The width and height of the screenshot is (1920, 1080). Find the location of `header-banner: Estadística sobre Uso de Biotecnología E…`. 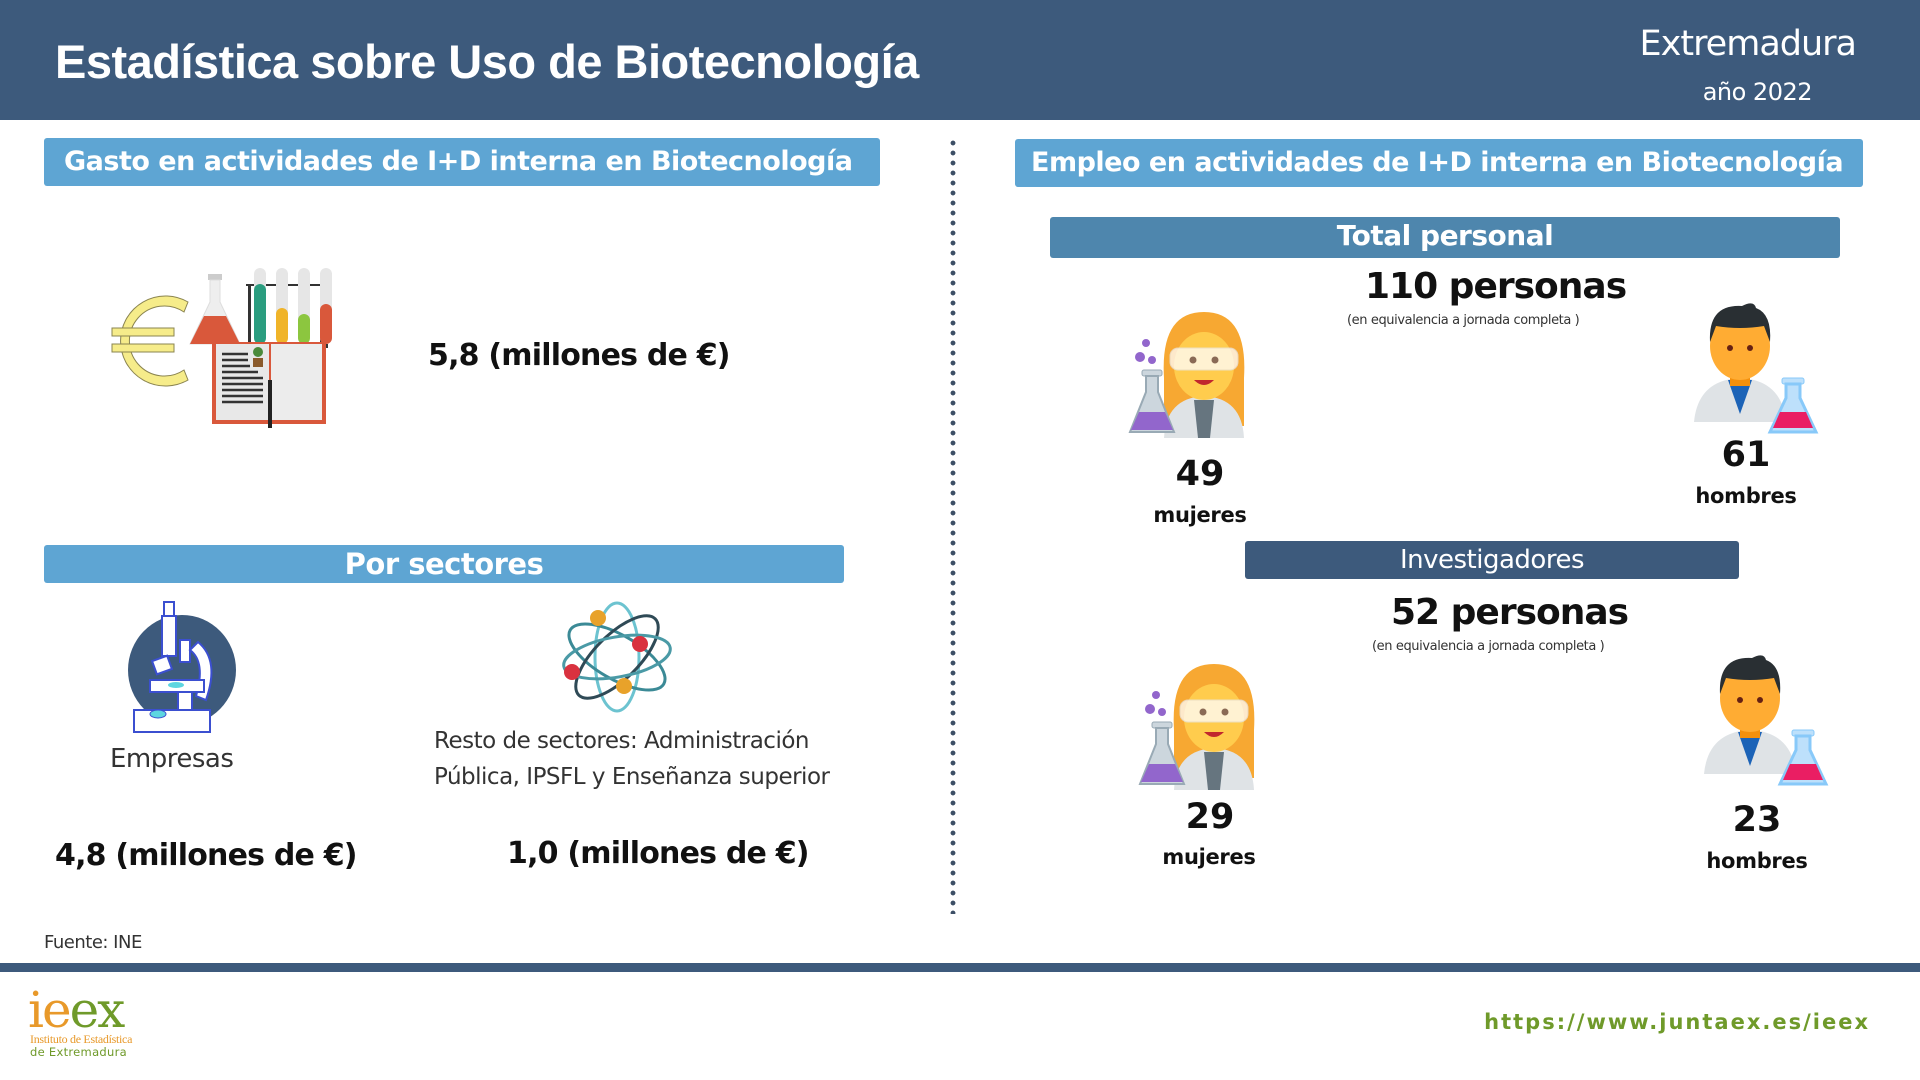

header-banner: Estadística sobre Uso de Biotecnología E… is located at coordinates (960, 60).